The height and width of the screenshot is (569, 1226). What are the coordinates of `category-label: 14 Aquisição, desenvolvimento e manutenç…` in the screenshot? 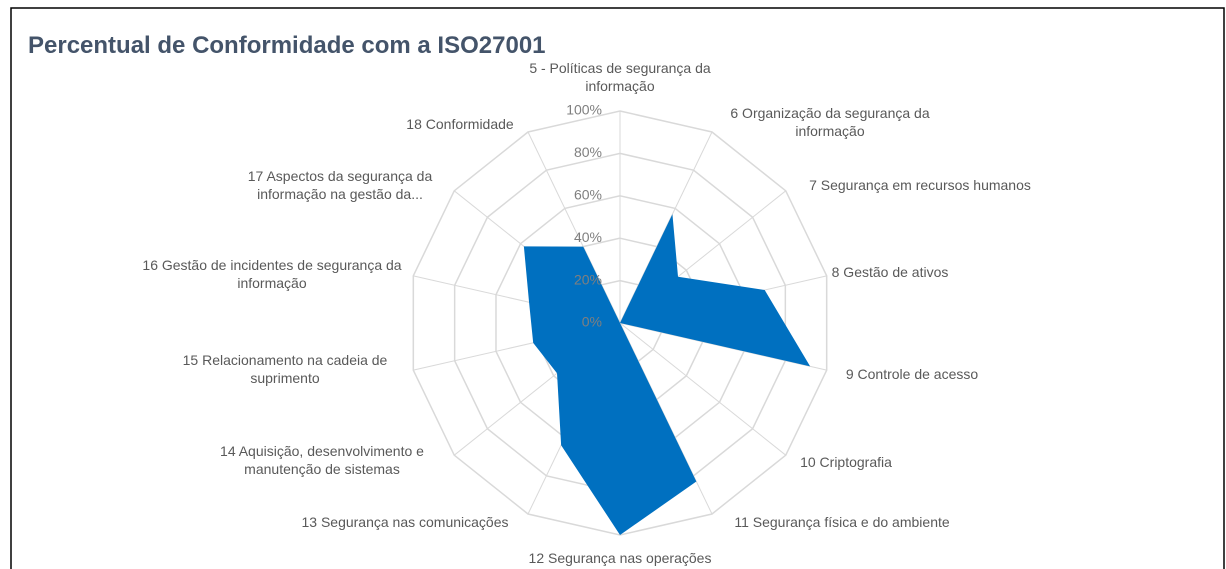 It's located at (322, 460).